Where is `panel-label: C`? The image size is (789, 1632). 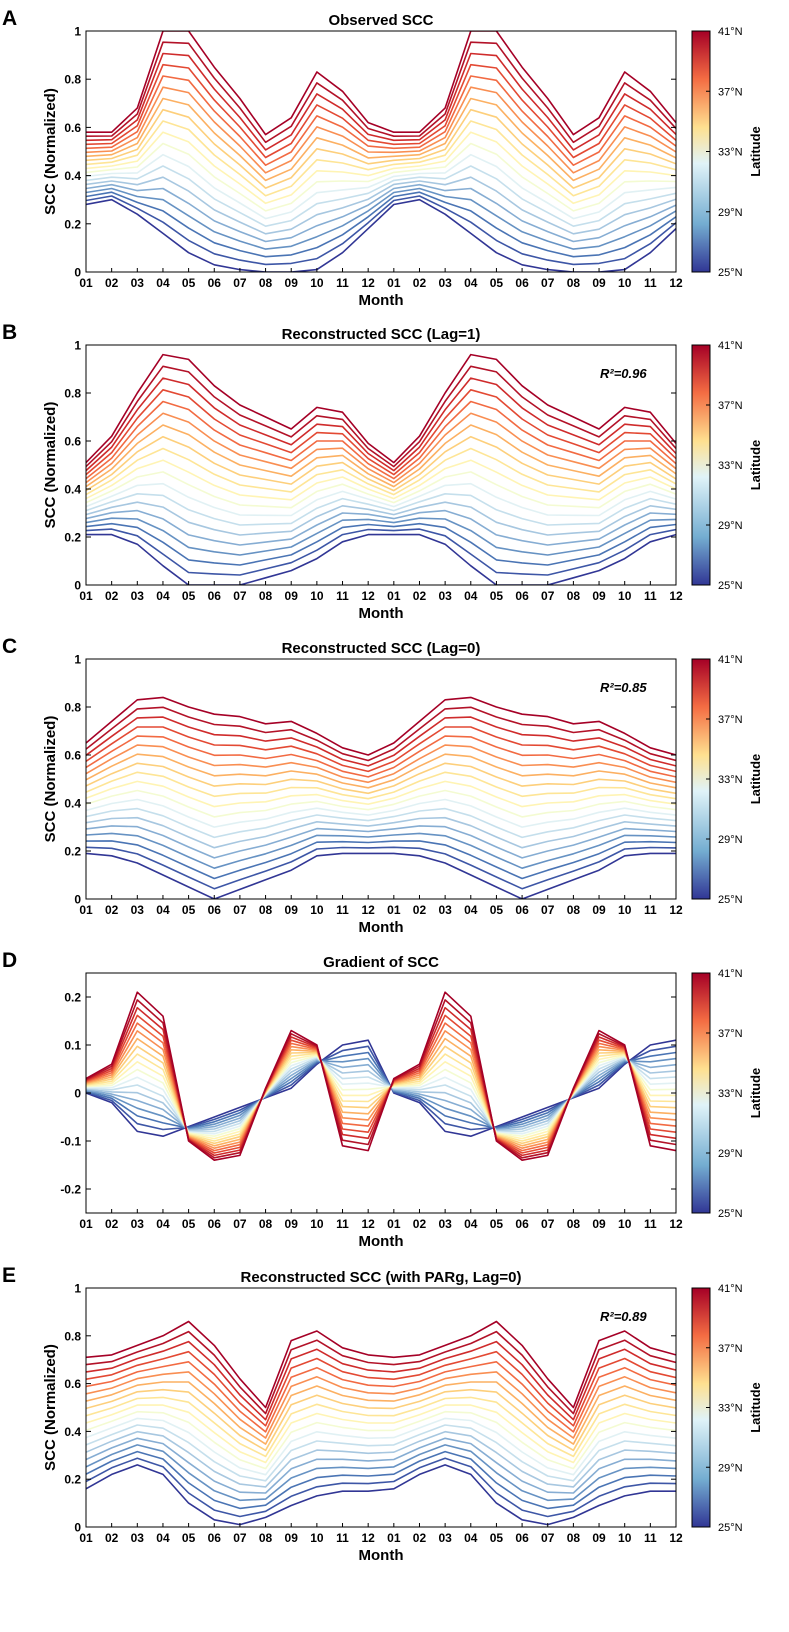 panel-label: C is located at coordinates (9, 646).